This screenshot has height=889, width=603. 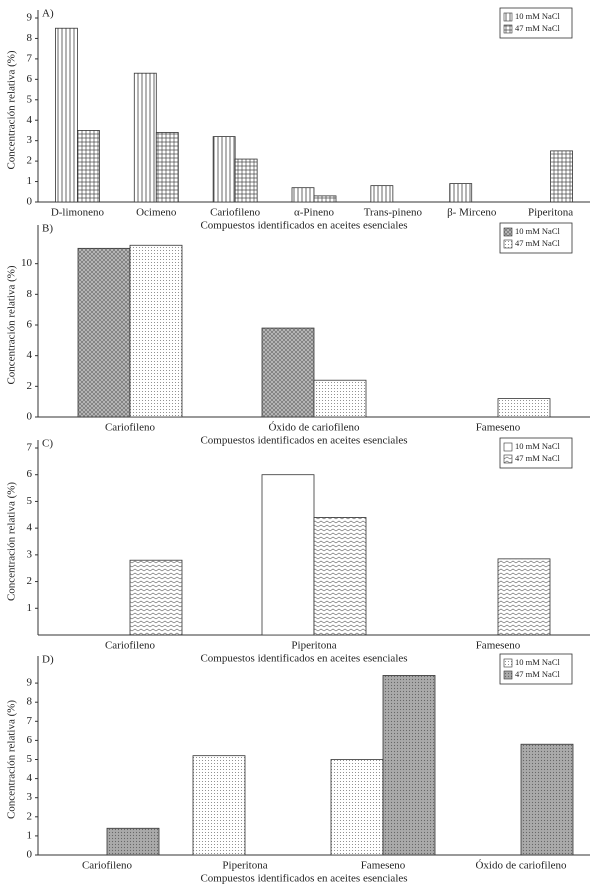 What do you see at coordinates (472, 213) in the screenshot?
I see `x-tick-label: β- Mirceno` at bounding box center [472, 213].